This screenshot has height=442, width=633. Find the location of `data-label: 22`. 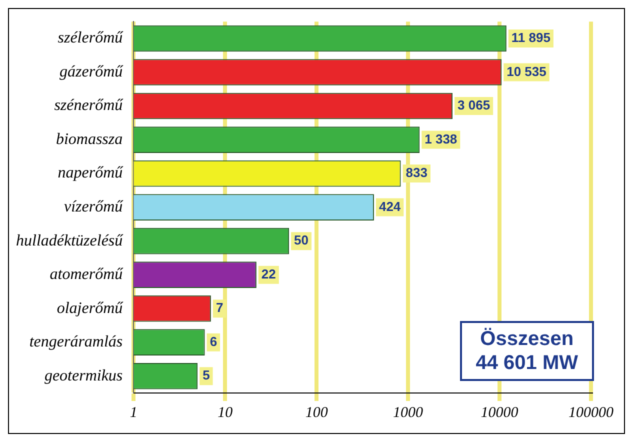

data-label: 22 is located at coordinates (268, 274).